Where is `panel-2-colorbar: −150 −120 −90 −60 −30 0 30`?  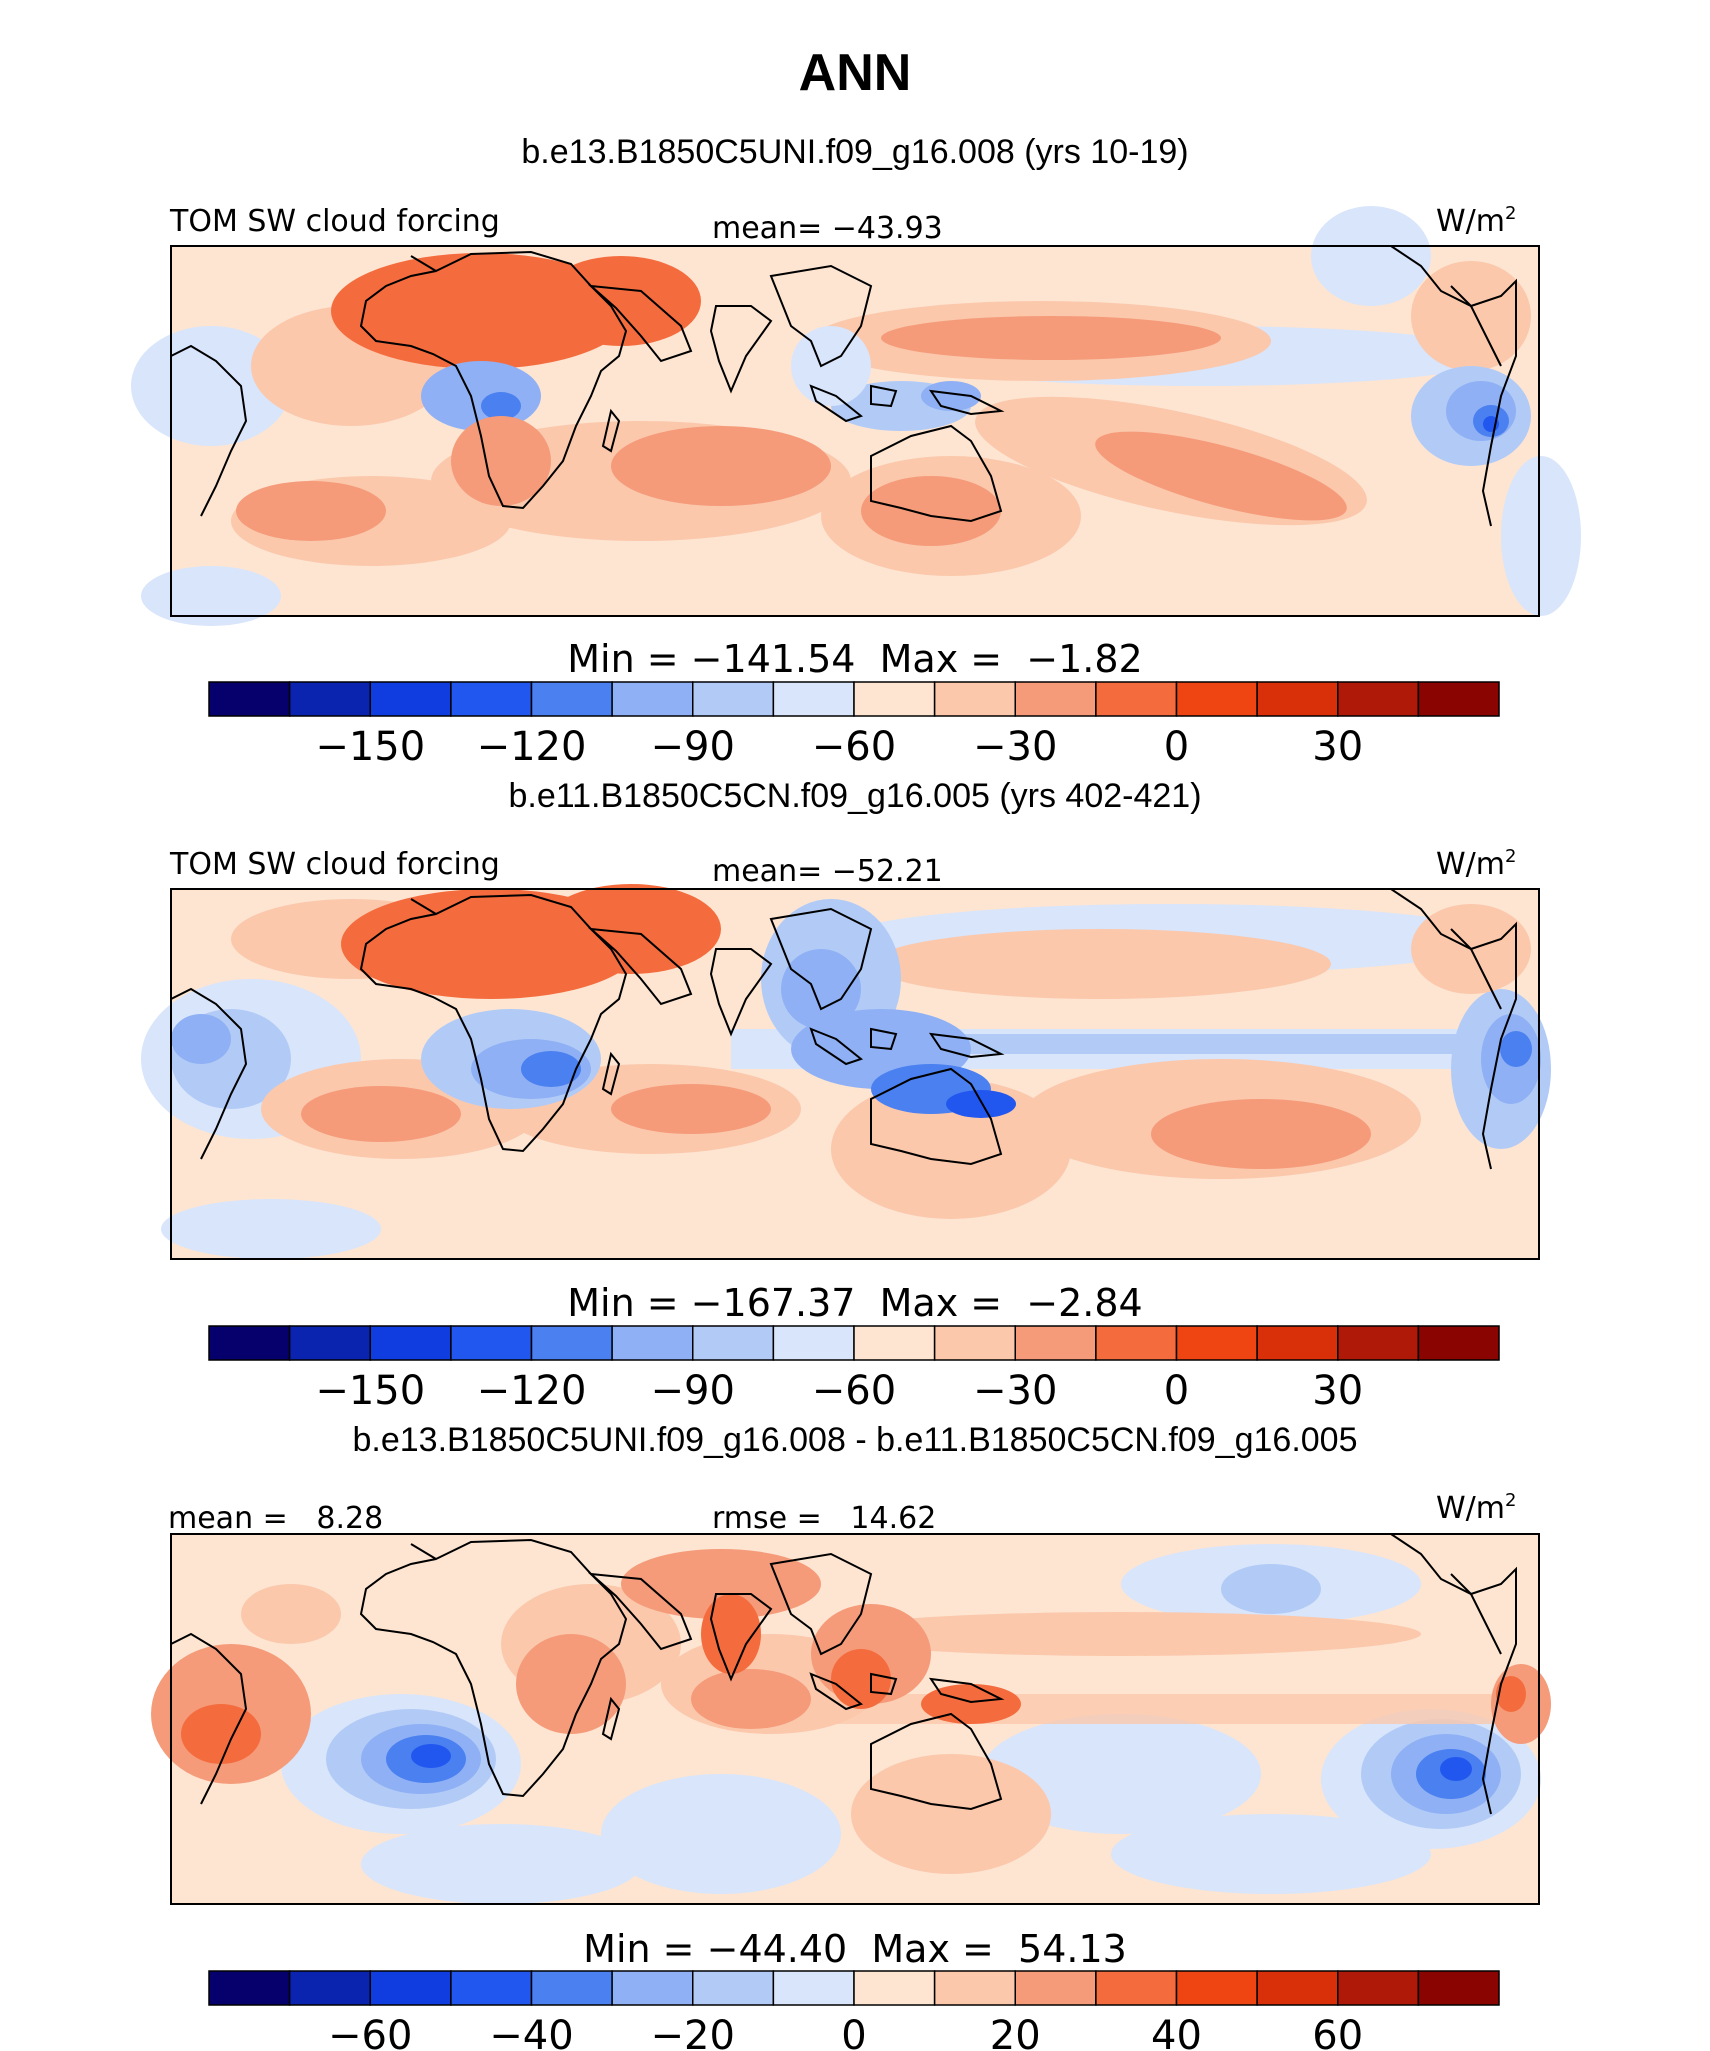 panel-2-colorbar: −150 −120 −90 −60 −30 0 30 is located at coordinates (854, 1369).